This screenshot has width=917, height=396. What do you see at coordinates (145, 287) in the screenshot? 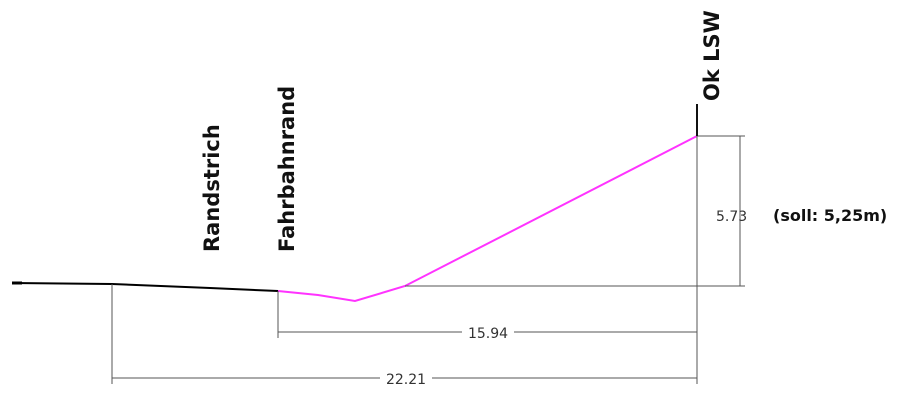
I see `road-surface-line` at bounding box center [145, 287].